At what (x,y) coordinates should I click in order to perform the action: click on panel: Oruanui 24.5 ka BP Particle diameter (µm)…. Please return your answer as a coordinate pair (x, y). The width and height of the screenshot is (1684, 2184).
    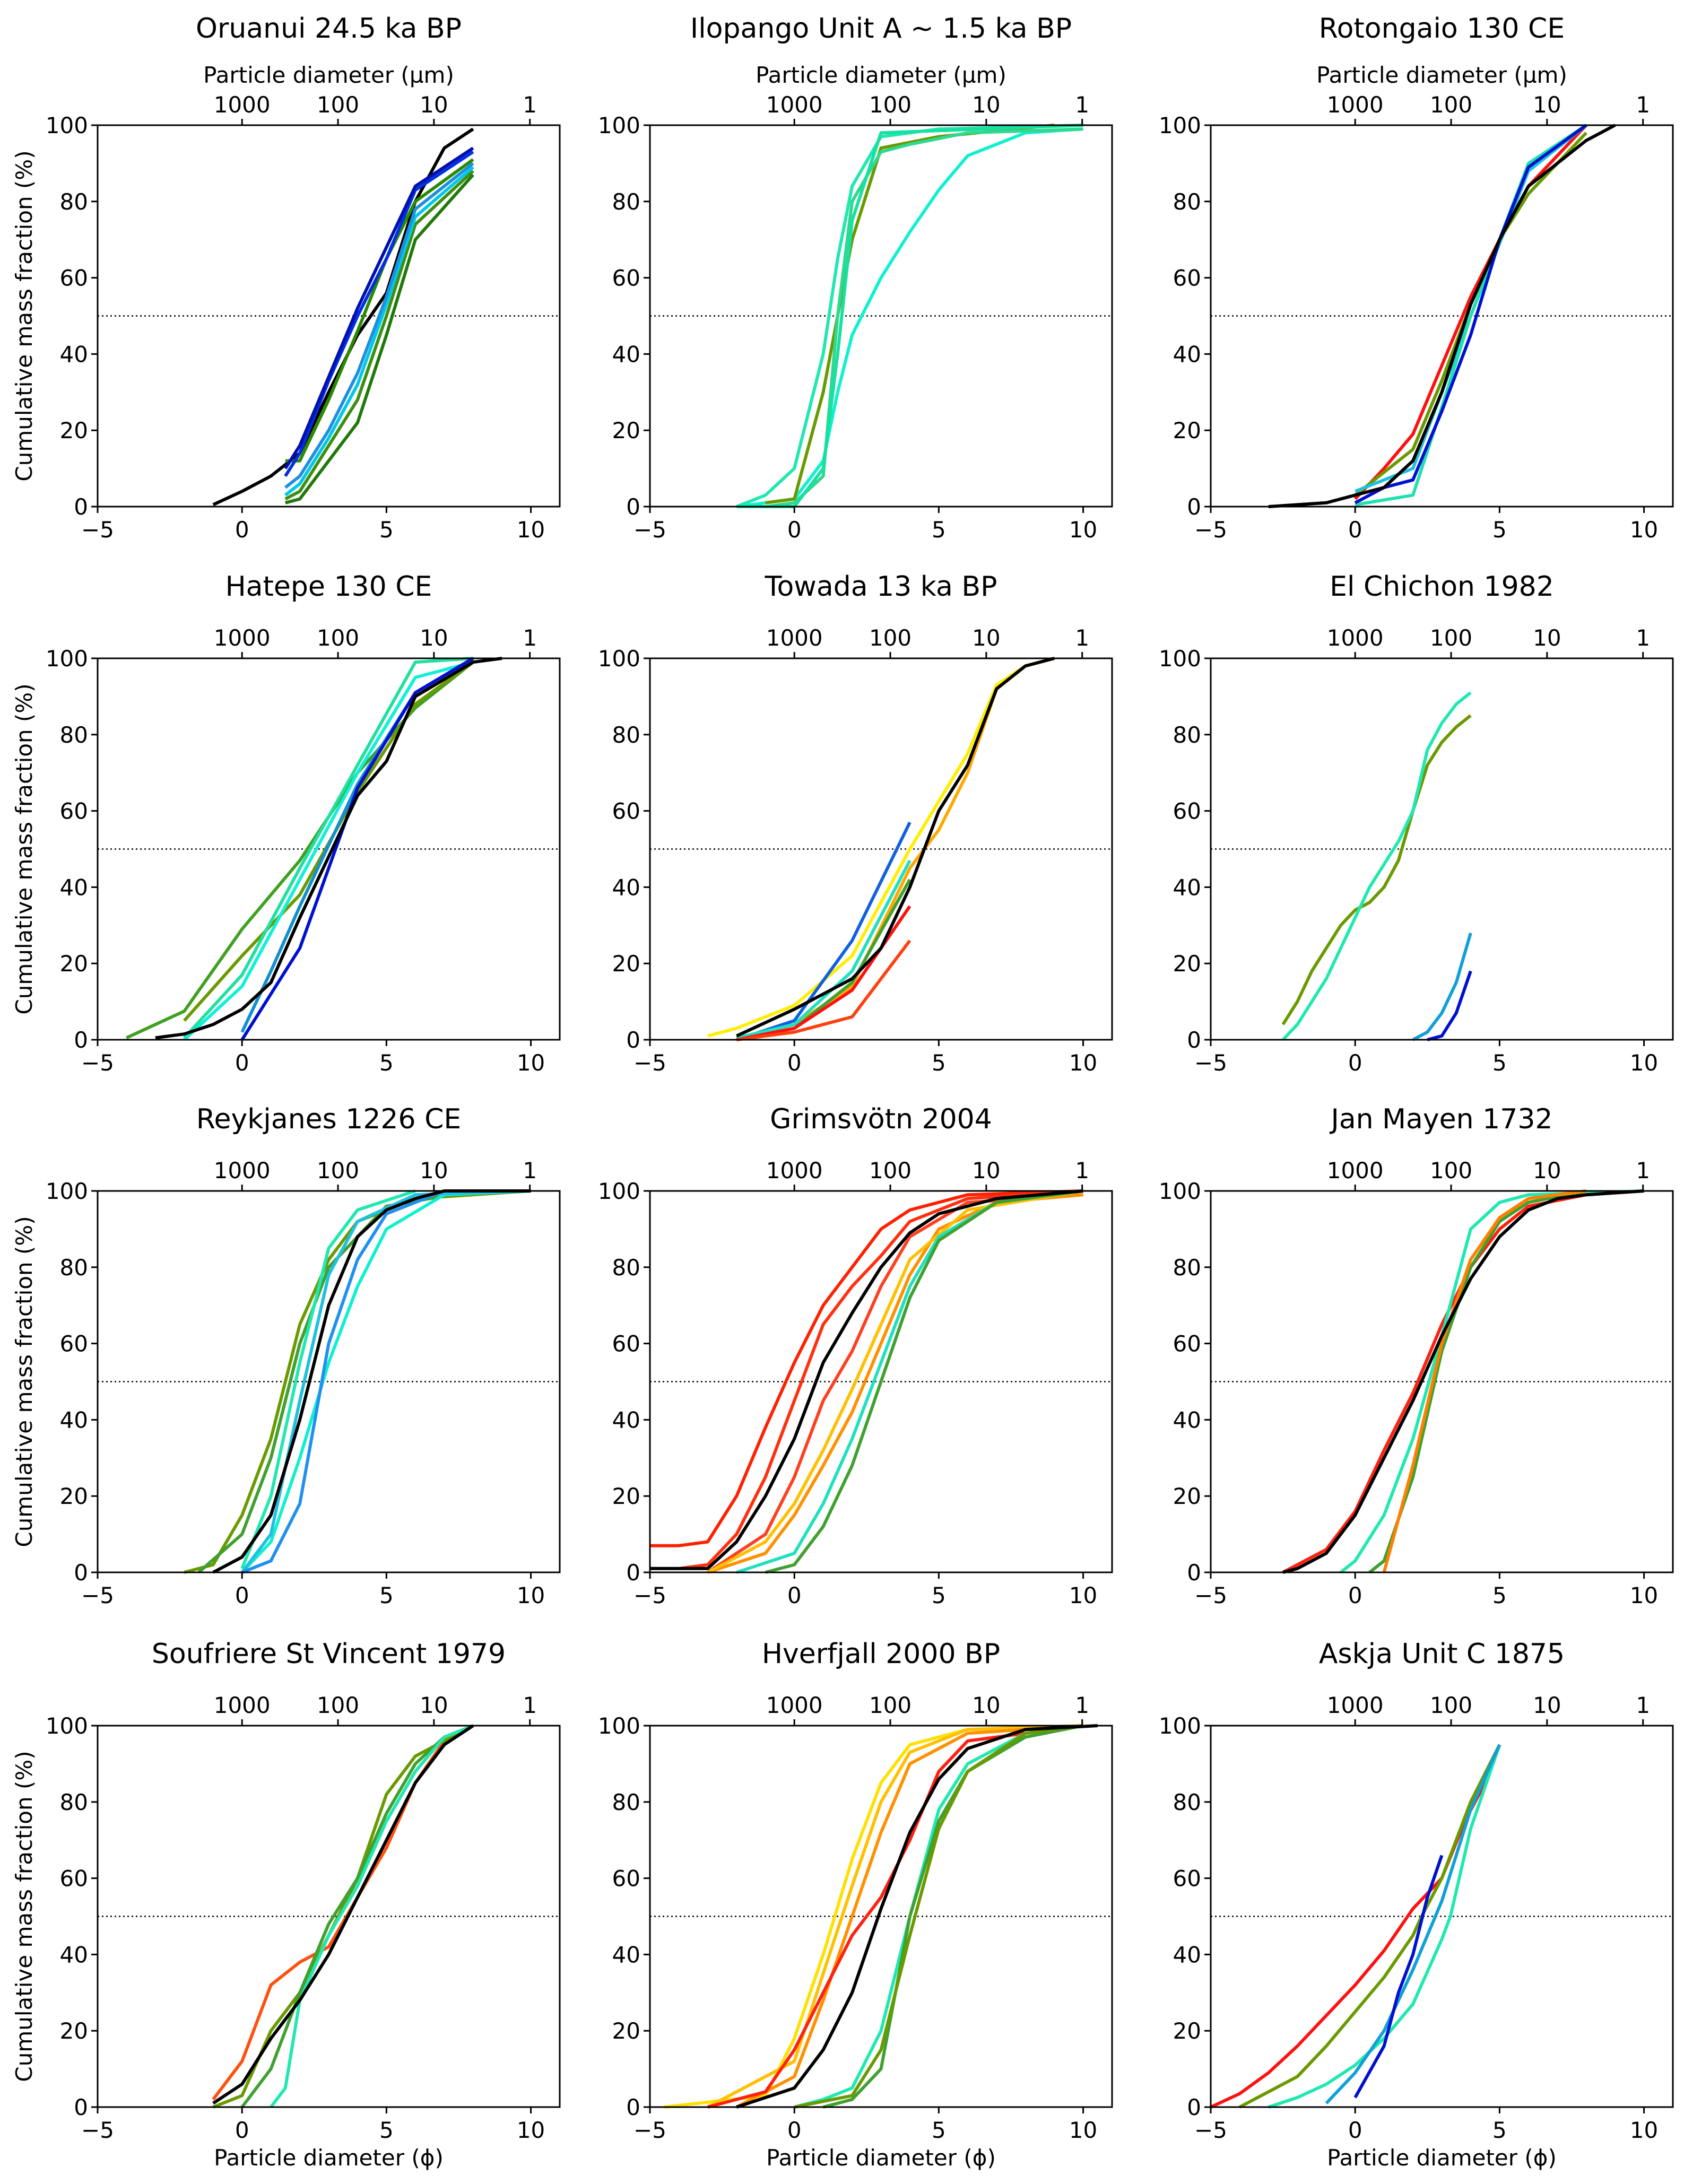
    Looking at the image, I should click on (286, 278).